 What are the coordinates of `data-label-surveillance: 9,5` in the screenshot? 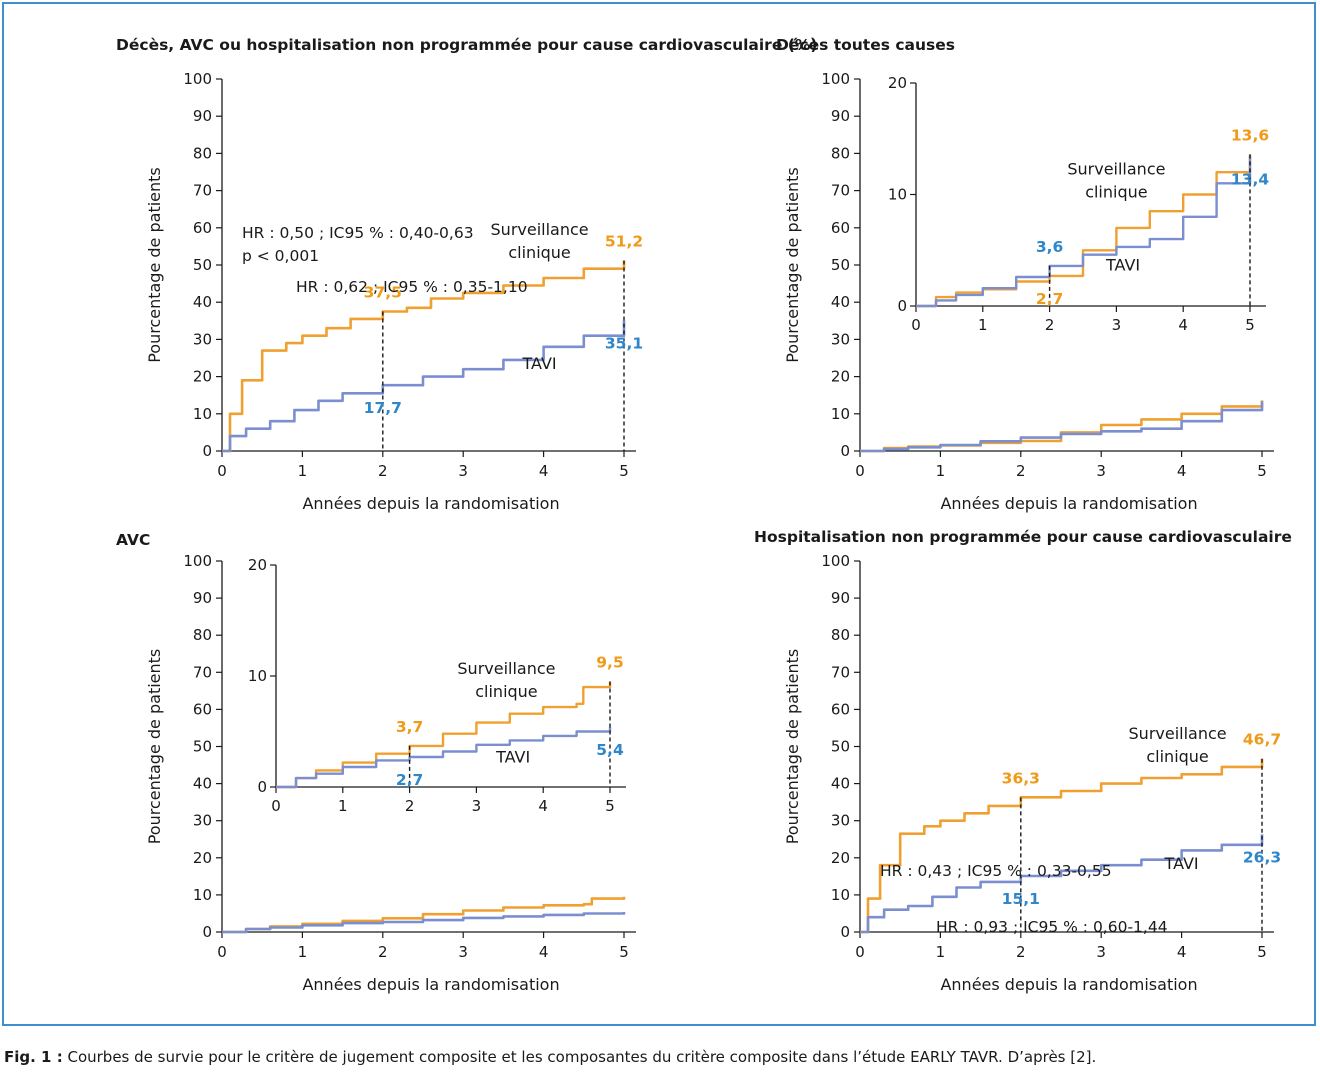 It's located at (609, 663).